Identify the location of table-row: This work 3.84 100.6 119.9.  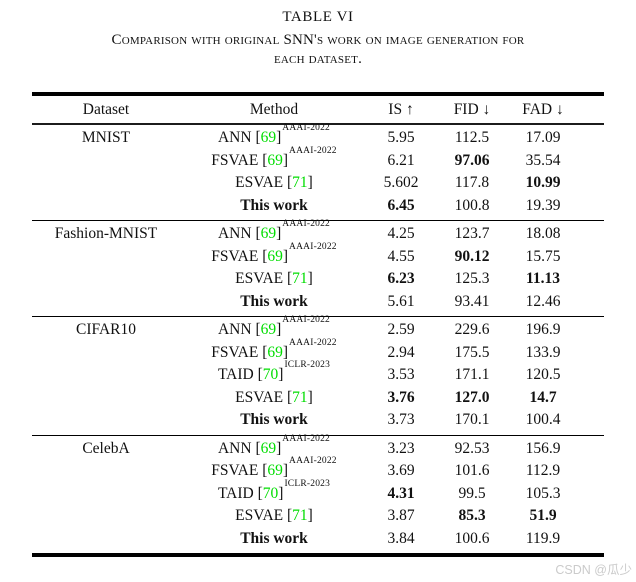
(318, 539).